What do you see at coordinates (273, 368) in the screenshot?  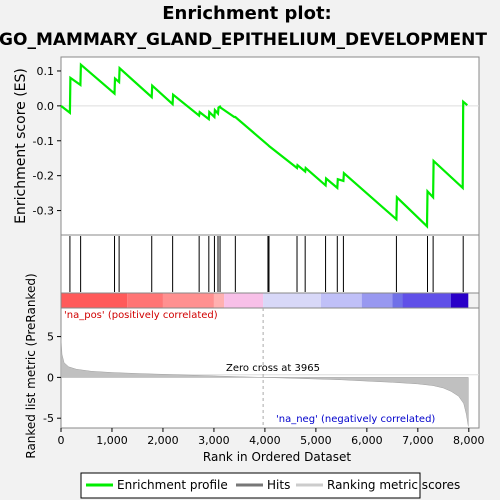 I see `zero-cross-label: Zero cross at 3965` at bounding box center [273, 368].